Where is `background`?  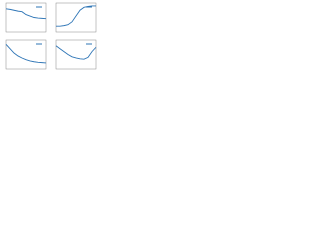 background is located at coordinates (50, 37).